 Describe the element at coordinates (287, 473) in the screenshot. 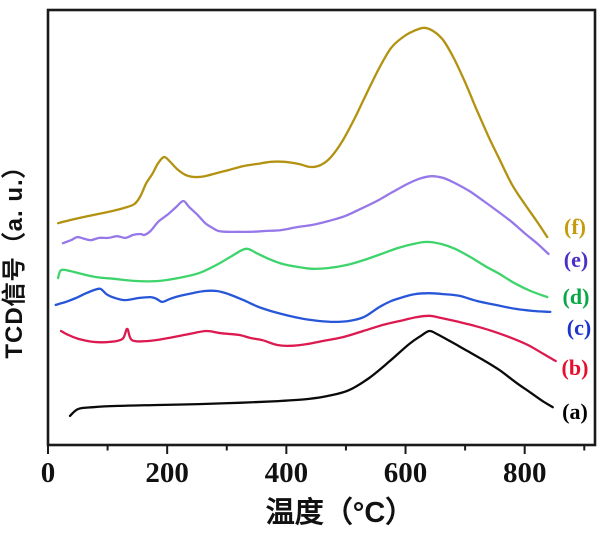

I see `x-tick-label: 400` at that location.